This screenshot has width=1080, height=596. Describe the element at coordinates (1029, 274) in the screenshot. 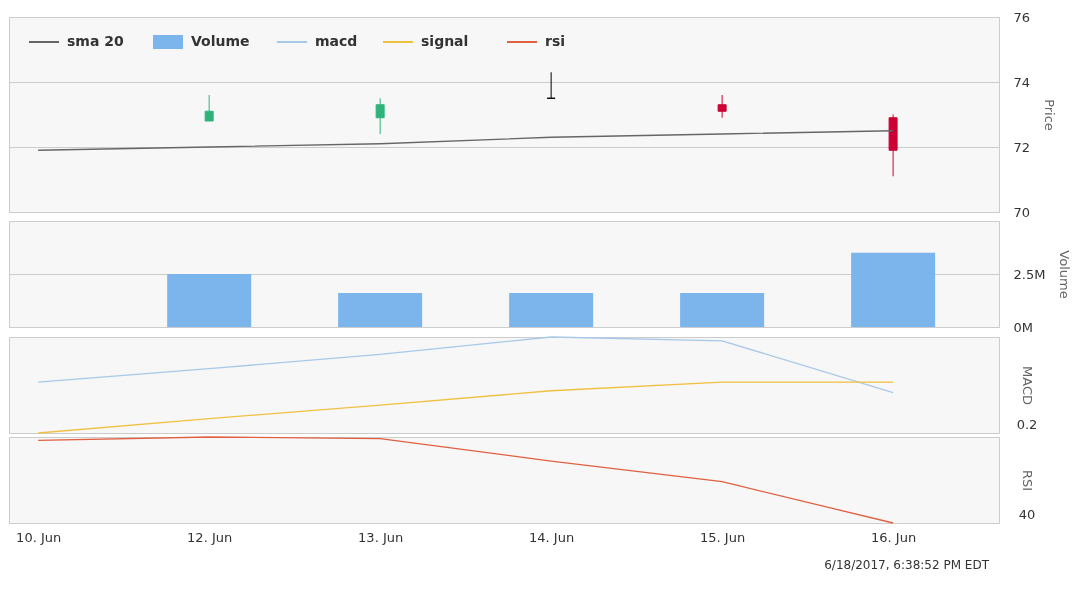

I see `y-tick-label: 2.5M` at that location.